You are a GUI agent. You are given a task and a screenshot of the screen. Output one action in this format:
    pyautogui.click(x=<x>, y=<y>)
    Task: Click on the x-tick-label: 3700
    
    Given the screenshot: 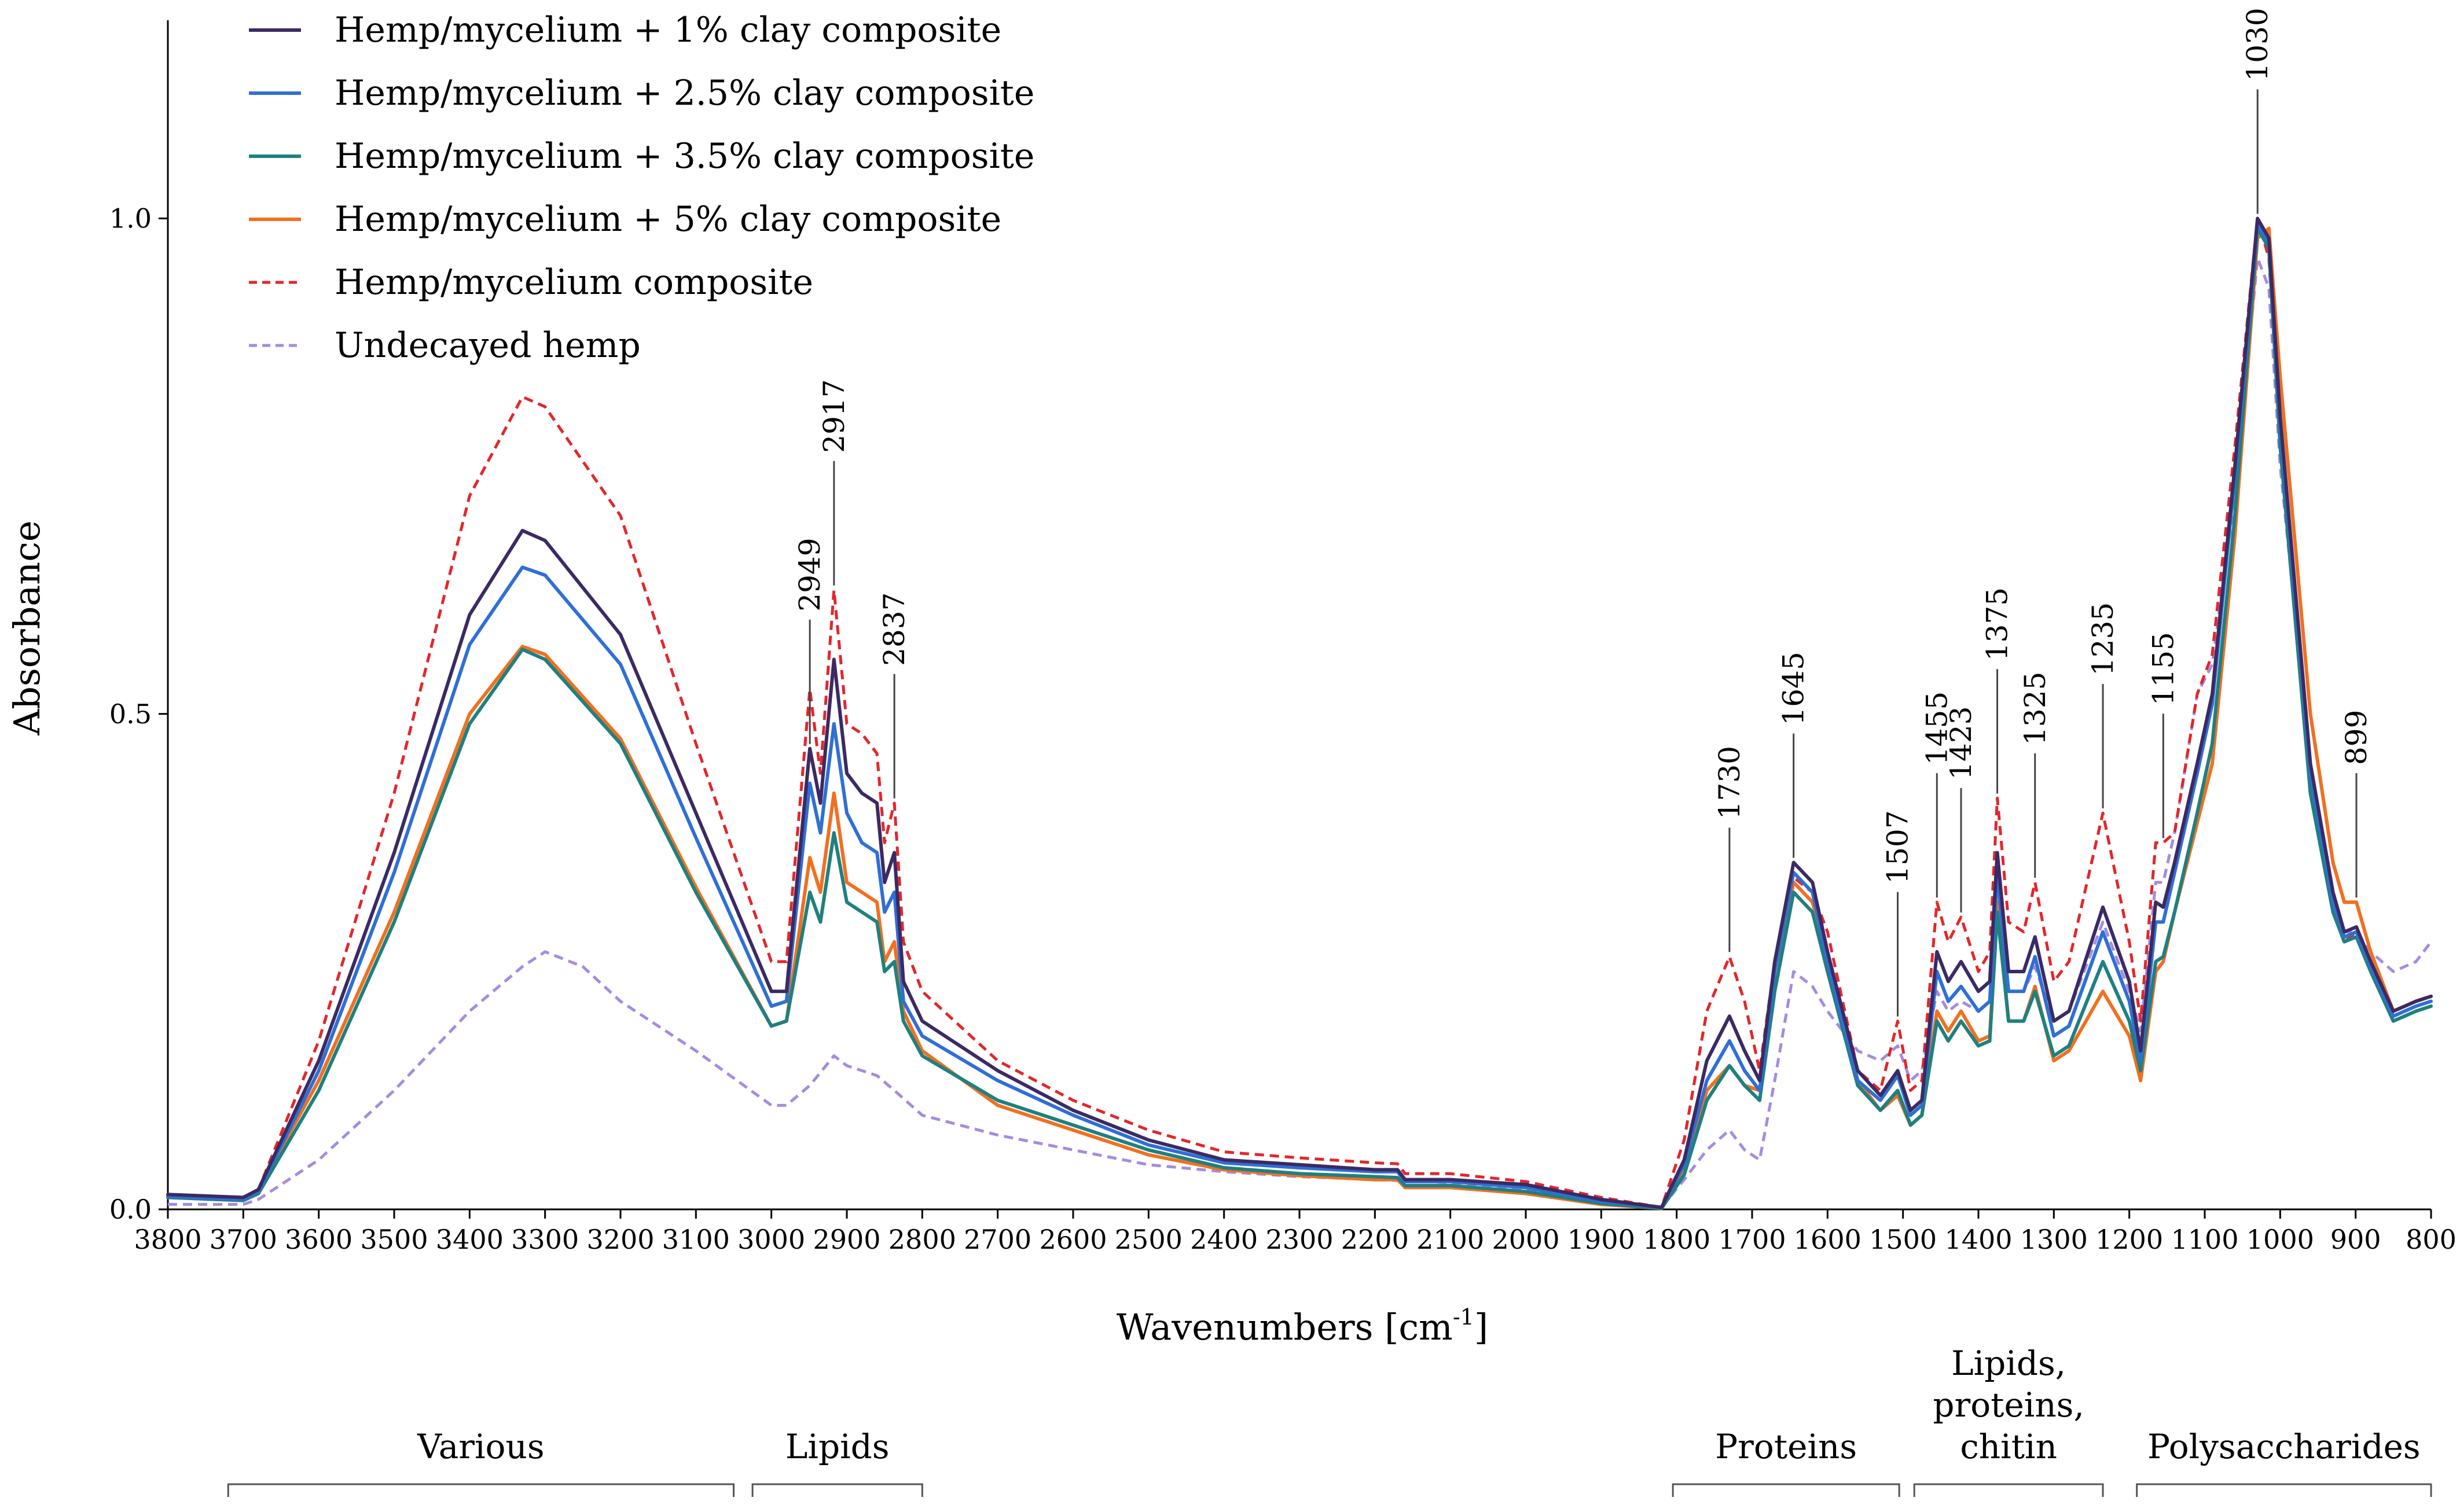 What is the action you would take?
    pyautogui.click(x=243, y=1240)
    